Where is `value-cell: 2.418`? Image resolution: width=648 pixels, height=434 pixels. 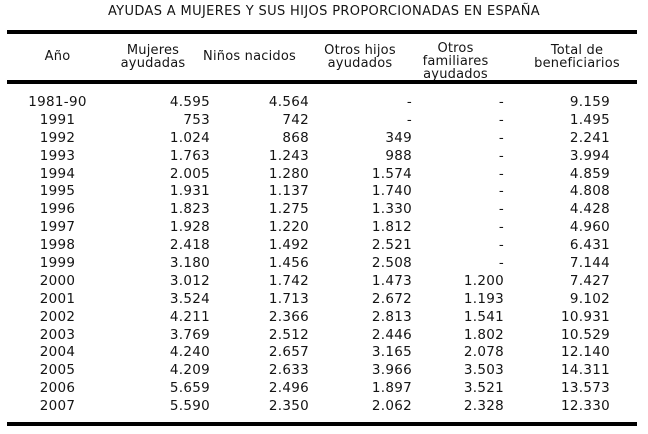 value-cell: 2.418 is located at coordinates (189, 245).